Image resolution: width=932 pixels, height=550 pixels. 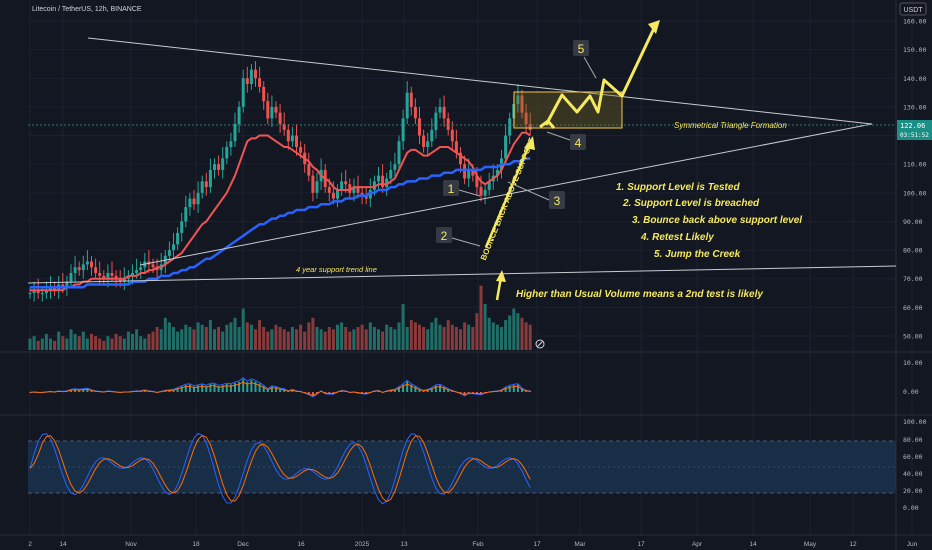 I want to click on triangle-upper-line, so click(x=480, y=81).